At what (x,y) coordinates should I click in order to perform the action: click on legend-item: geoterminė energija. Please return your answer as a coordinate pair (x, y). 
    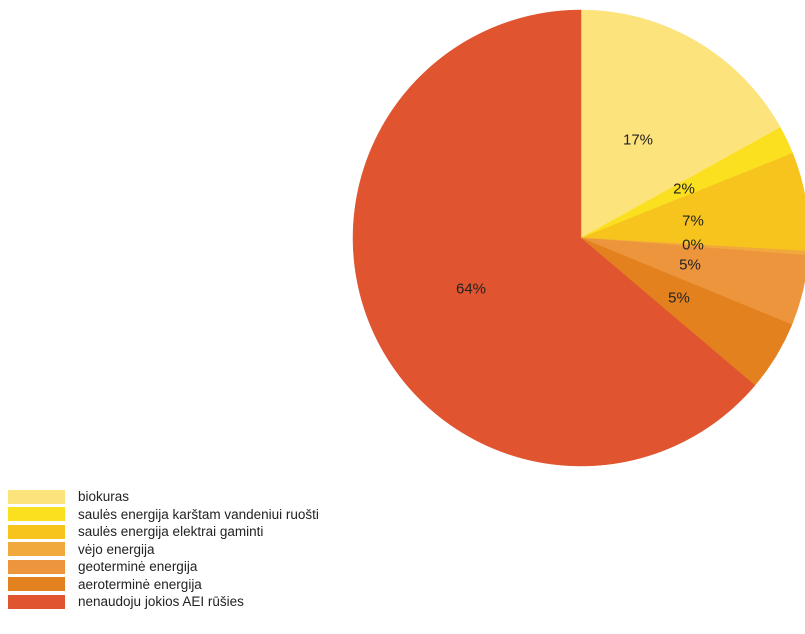
    Looking at the image, I should click on (163, 567).